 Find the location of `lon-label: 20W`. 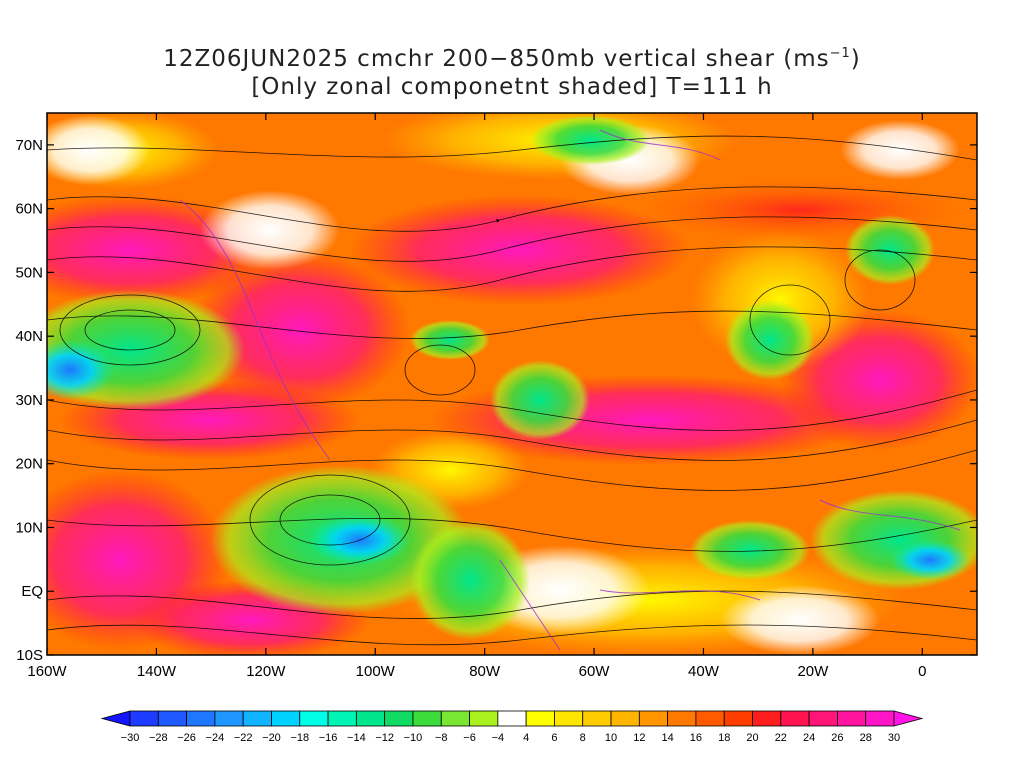

lon-label: 20W is located at coordinates (813, 671).